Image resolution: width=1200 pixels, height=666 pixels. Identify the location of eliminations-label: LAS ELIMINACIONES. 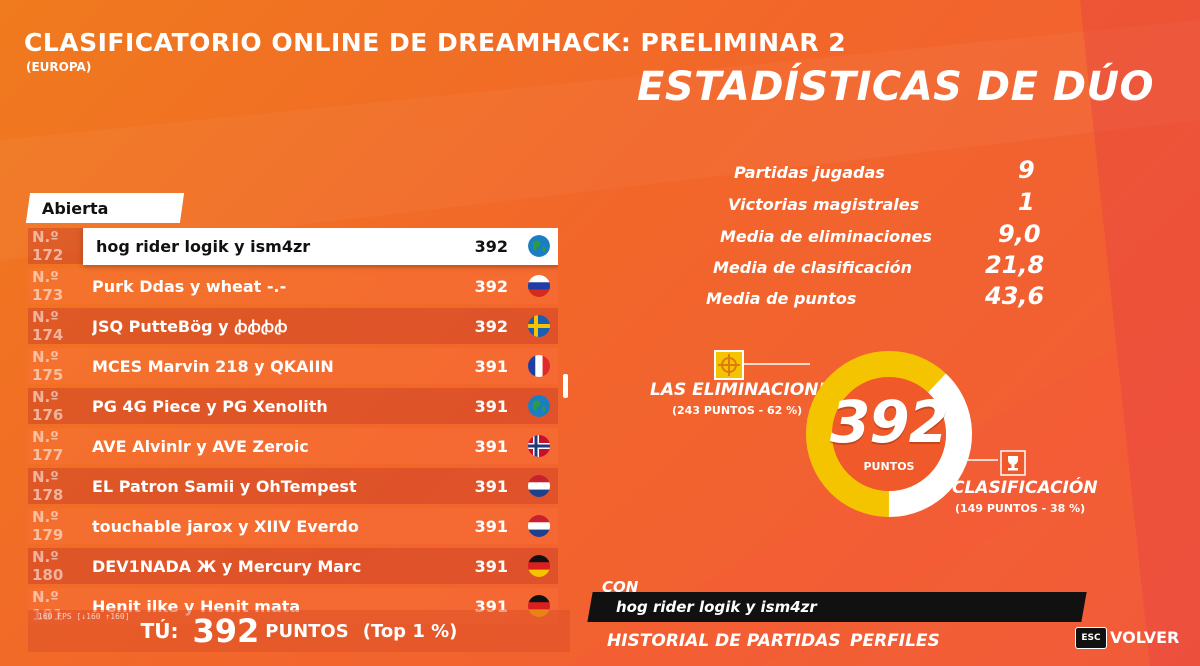
(746, 390).